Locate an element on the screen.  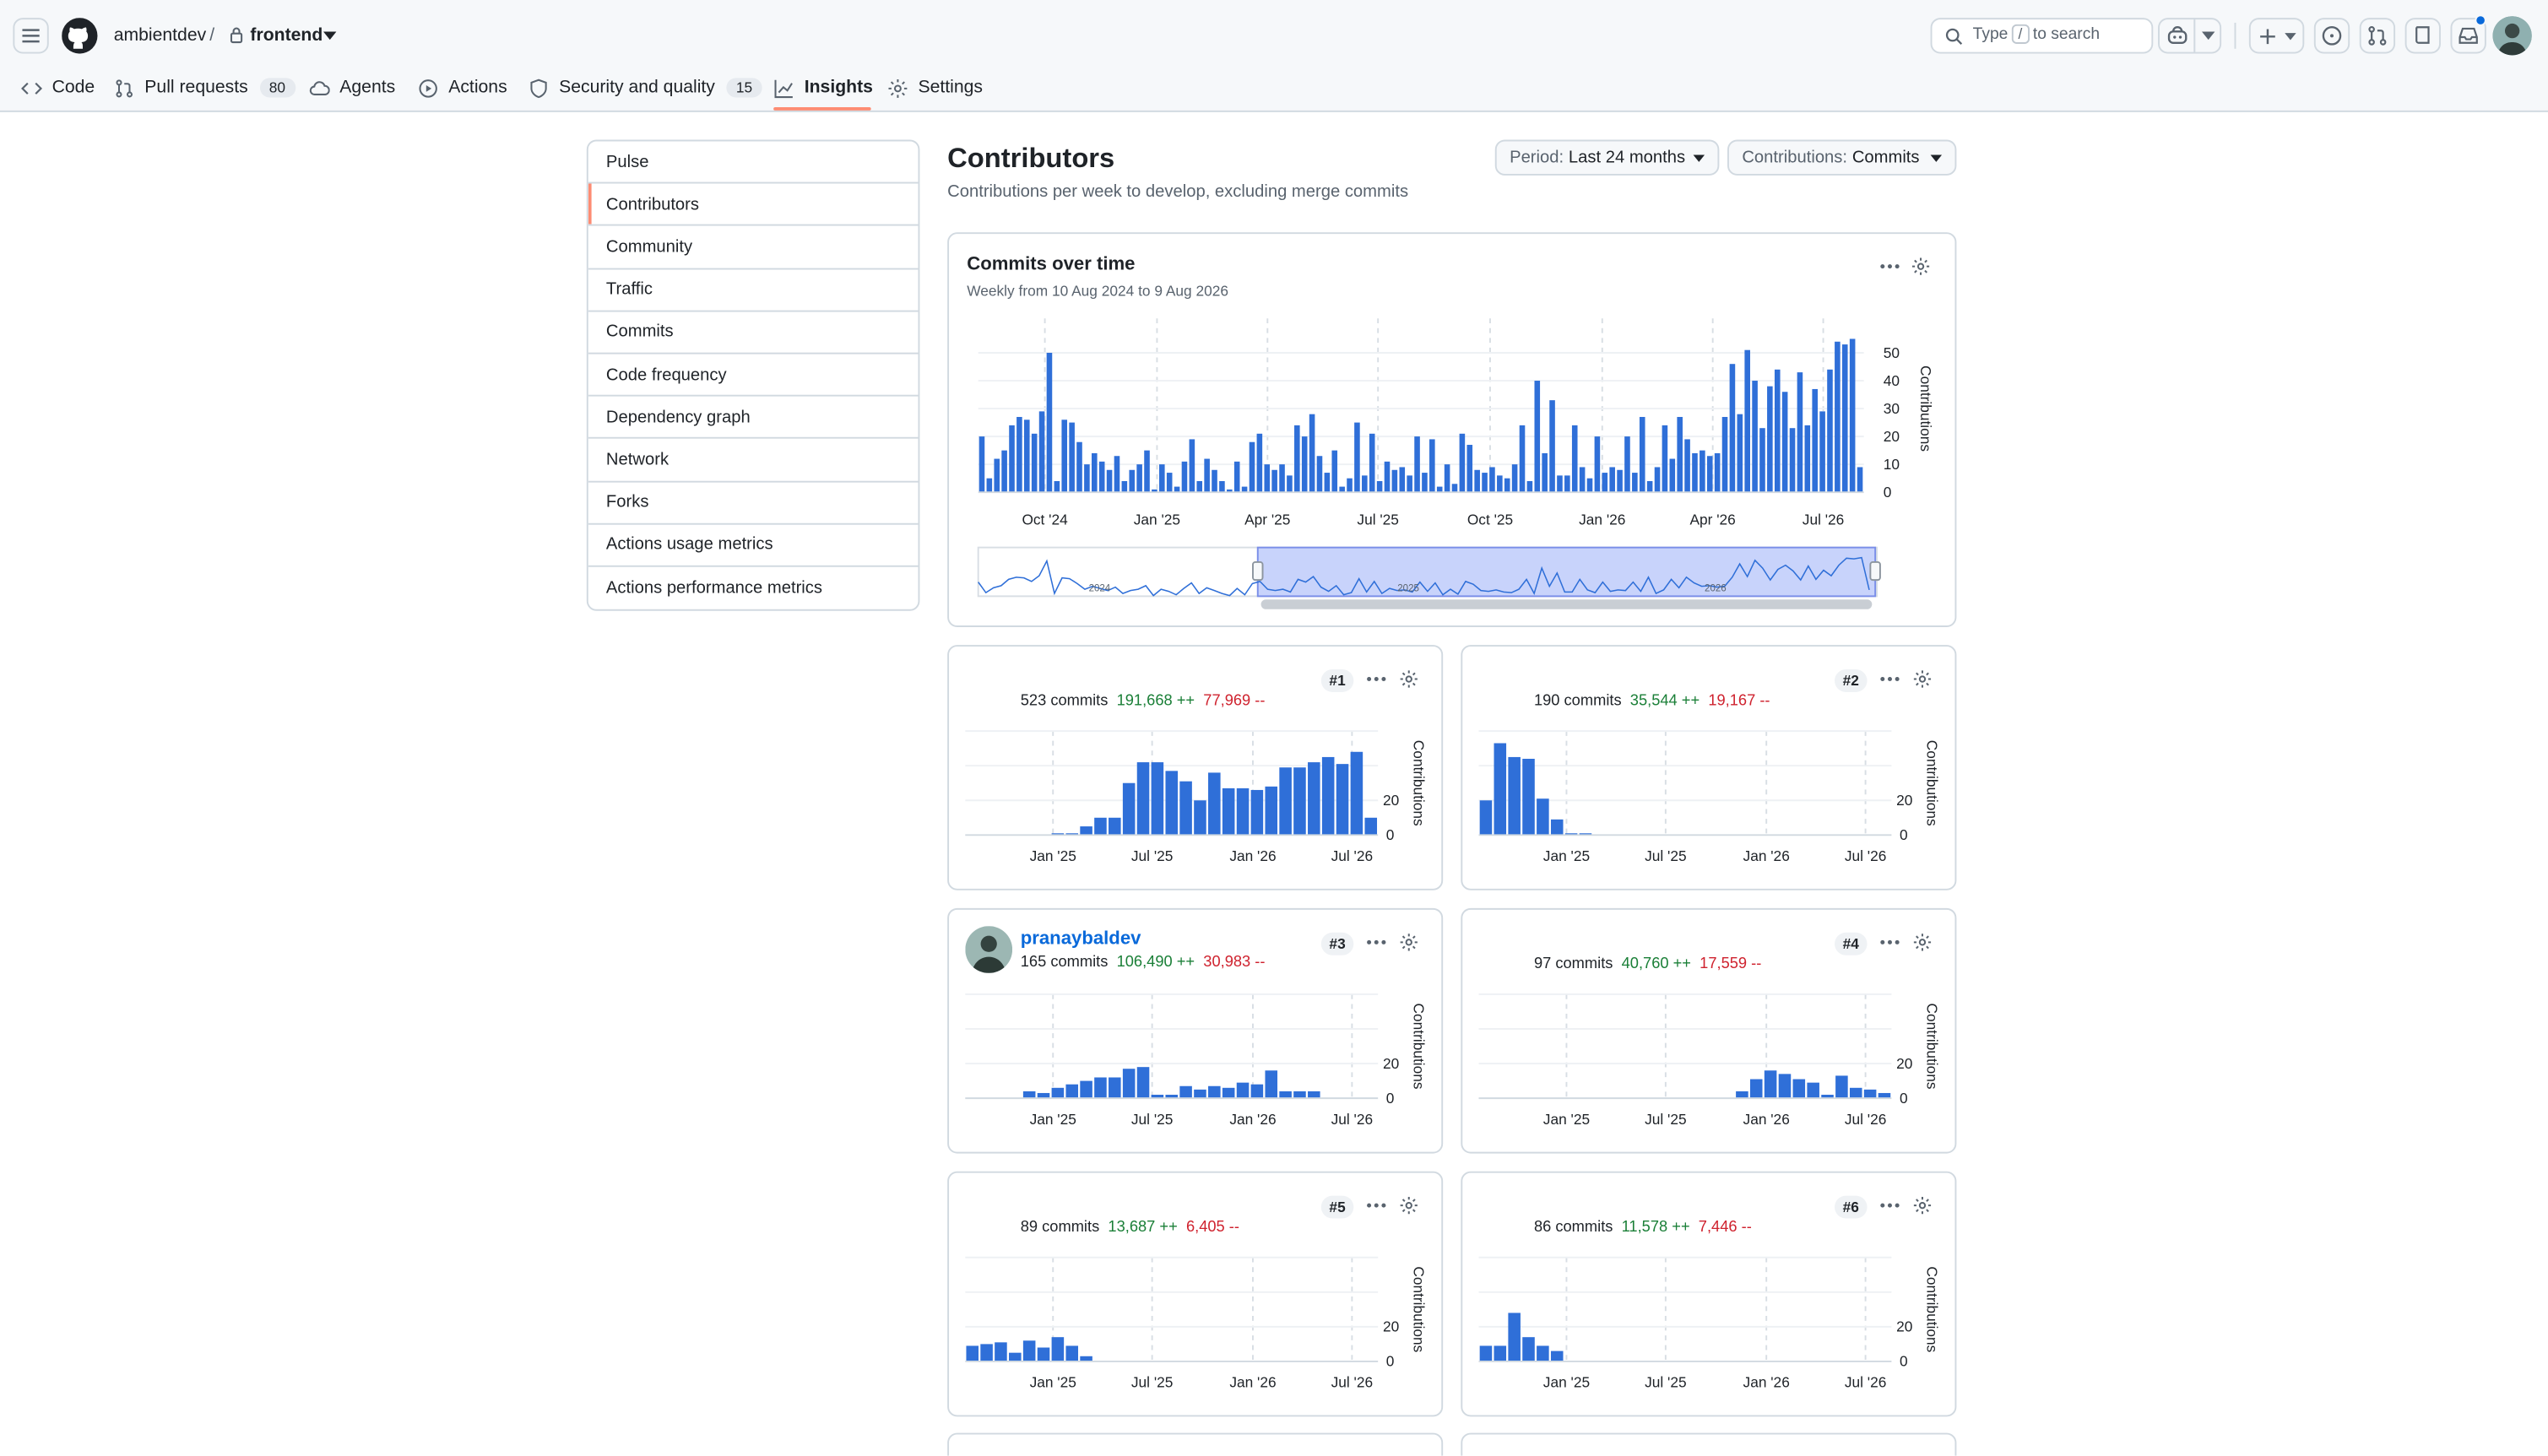
tab-security: Security and quality 15 is located at coordinates (646, 88).